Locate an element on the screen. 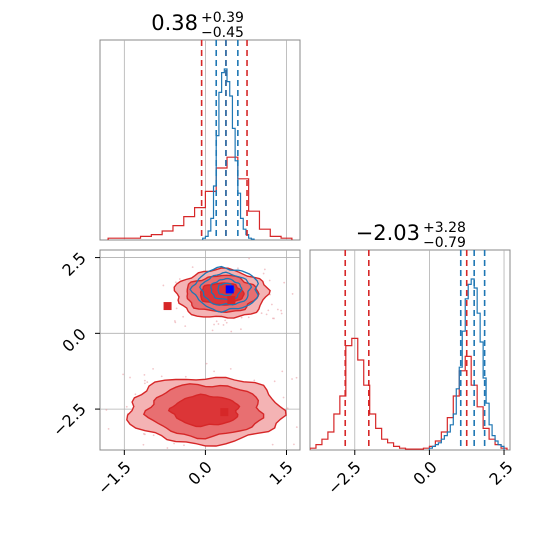 The image size is (550, 550). marginal-x-histograms is located at coordinates (200, 154).